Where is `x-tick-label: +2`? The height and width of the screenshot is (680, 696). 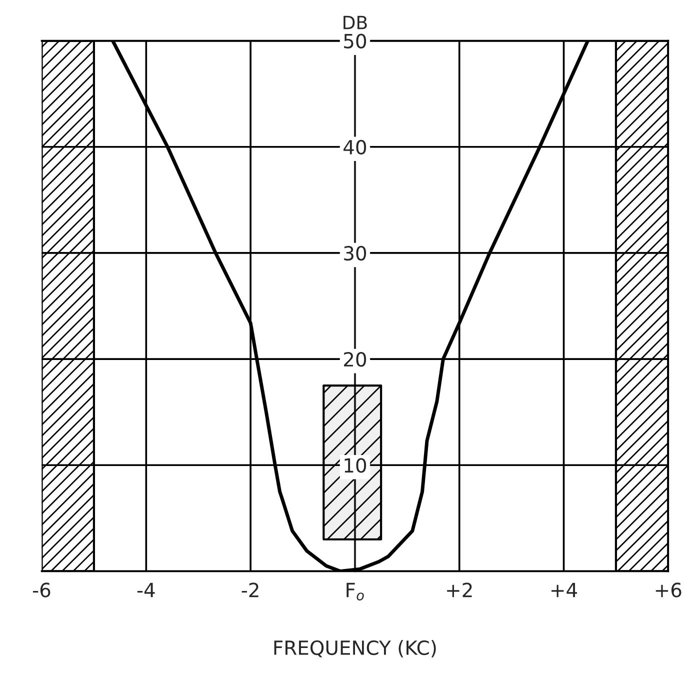
x-tick-label: +2 is located at coordinates (459, 590).